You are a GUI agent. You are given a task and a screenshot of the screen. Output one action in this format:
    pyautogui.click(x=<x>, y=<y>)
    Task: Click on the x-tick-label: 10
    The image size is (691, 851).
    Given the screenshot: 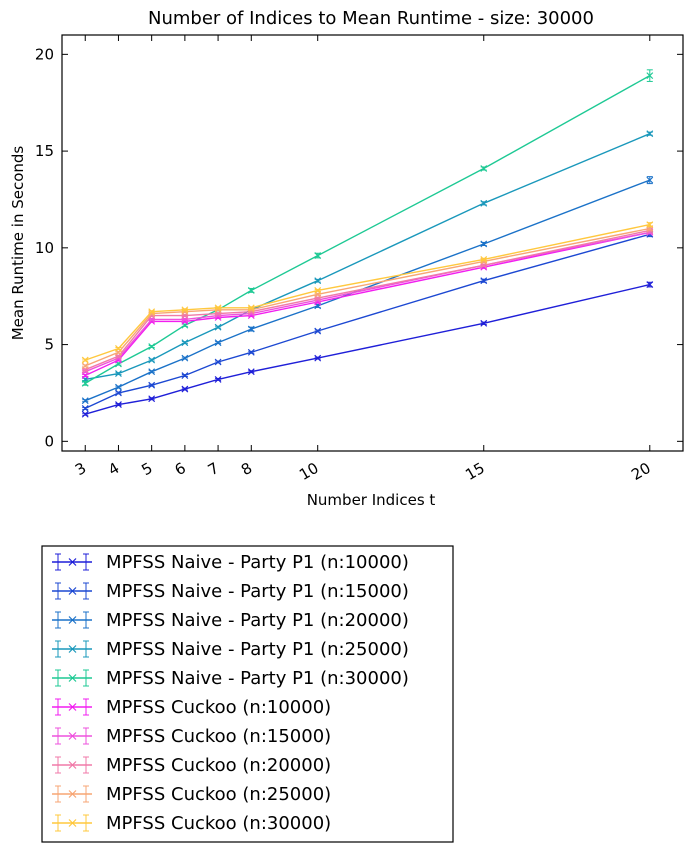 What is the action you would take?
    pyautogui.click(x=309, y=471)
    